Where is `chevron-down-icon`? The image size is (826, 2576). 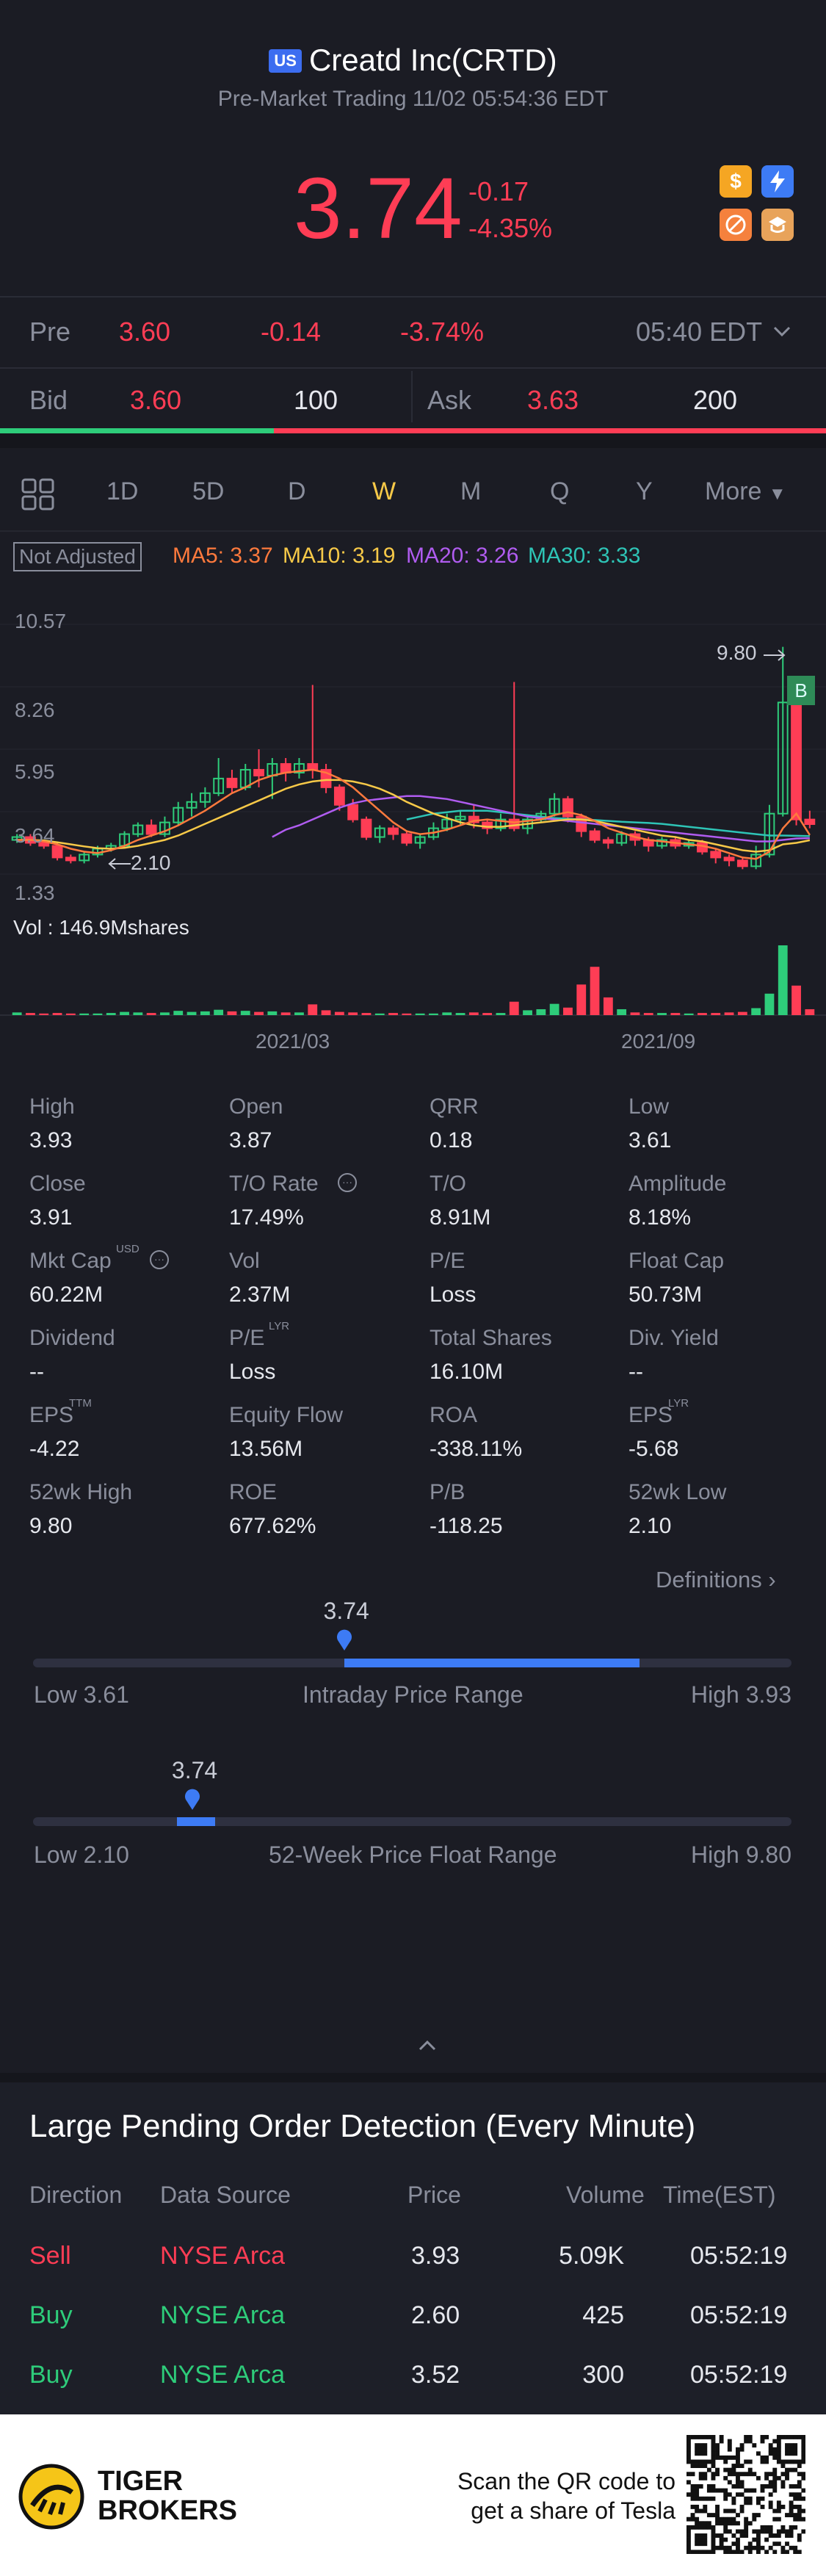 chevron-down-icon is located at coordinates (782, 333).